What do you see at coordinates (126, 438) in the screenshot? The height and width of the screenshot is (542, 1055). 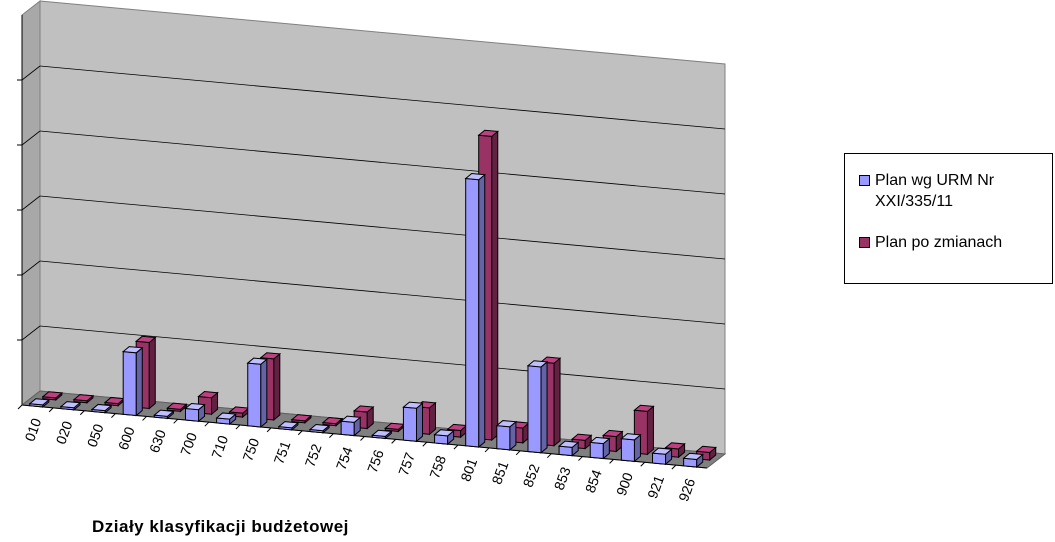 I see `x-tick-label-600: 600` at bounding box center [126, 438].